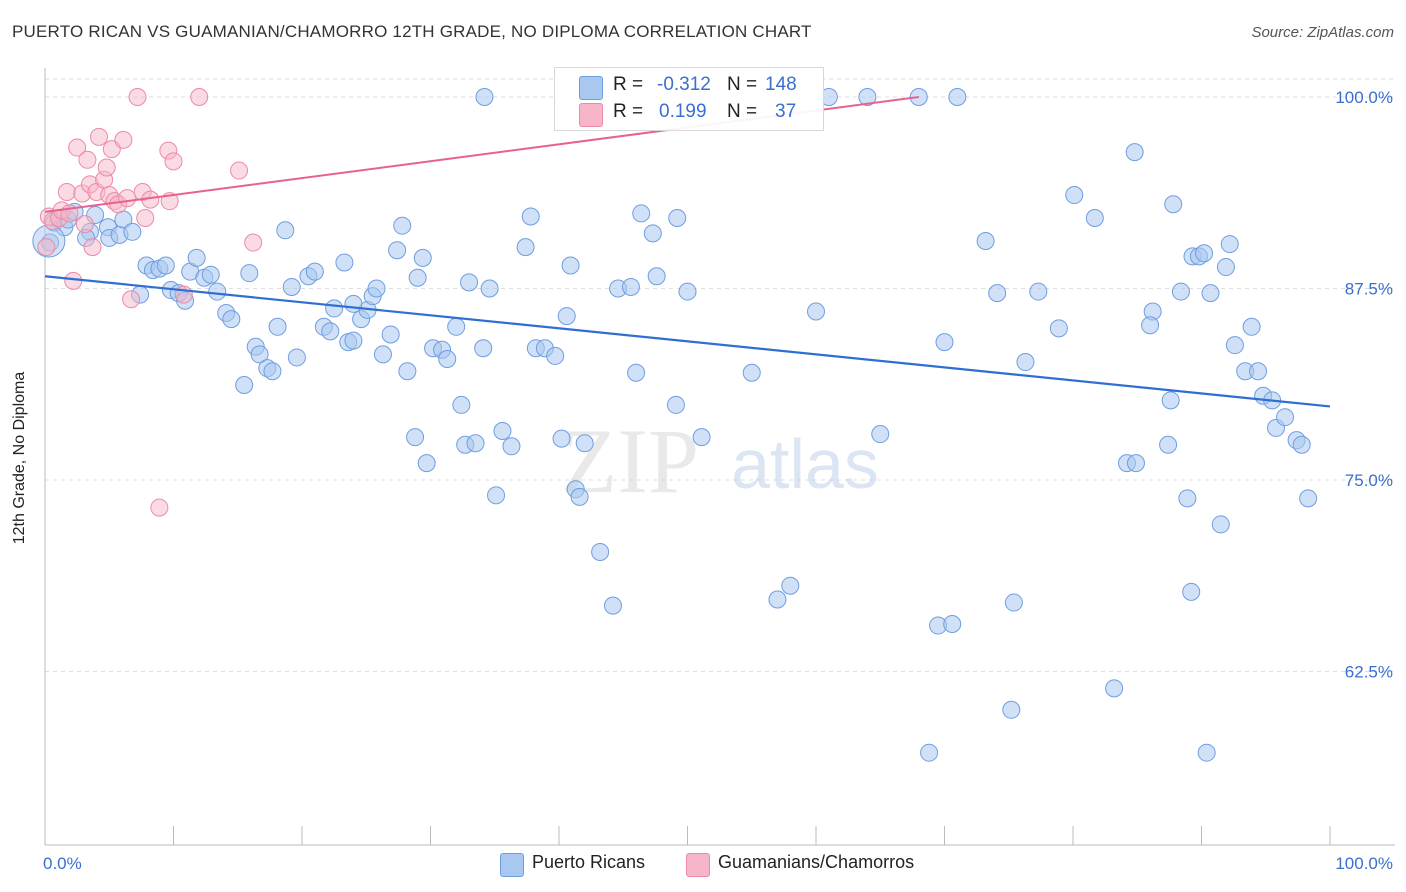 The image size is (1406, 892). I want to click on y-tick-label: 100.0%, so click(1364, 97).